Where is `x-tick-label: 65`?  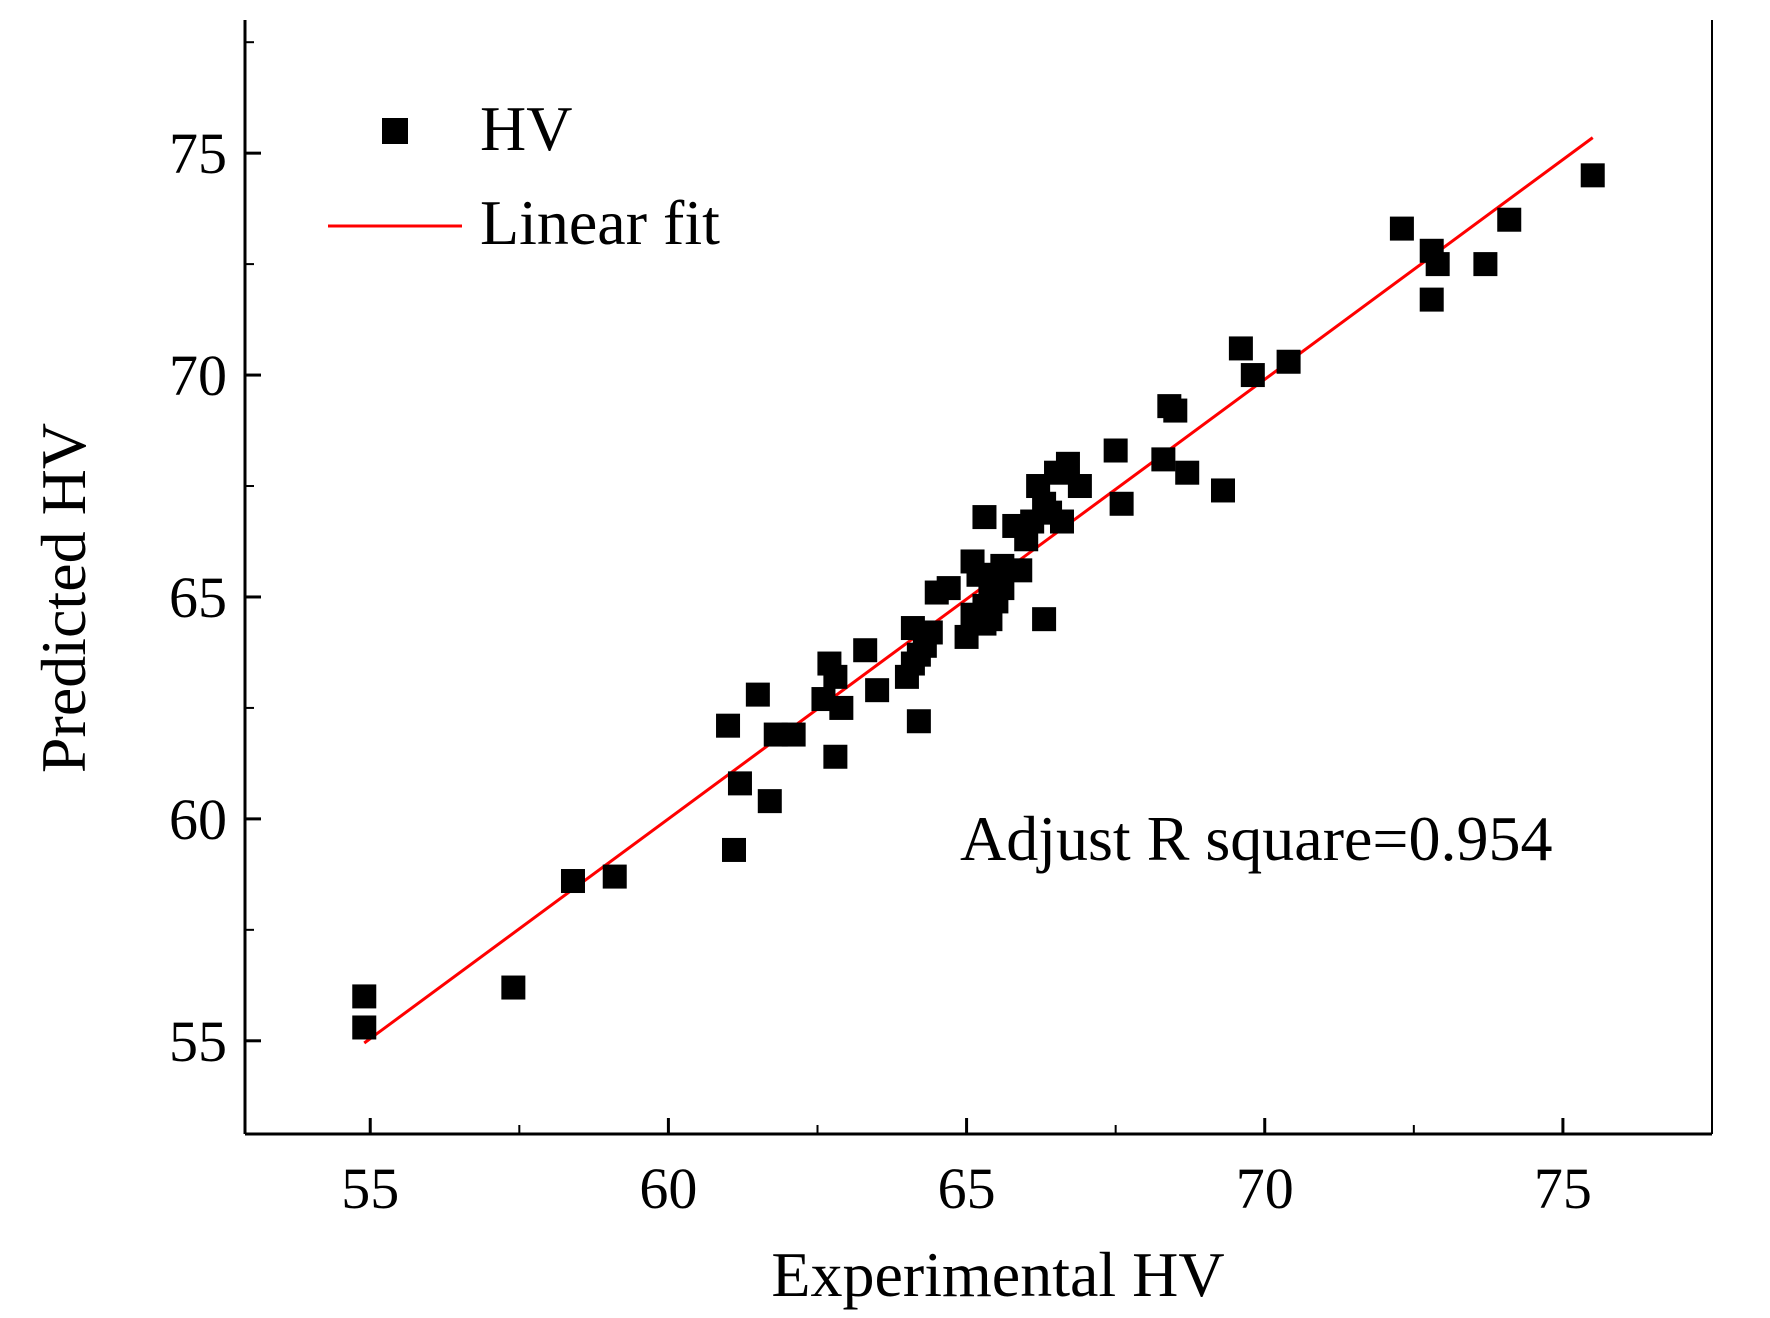
x-tick-label: 65 is located at coordinates (967, 1188).